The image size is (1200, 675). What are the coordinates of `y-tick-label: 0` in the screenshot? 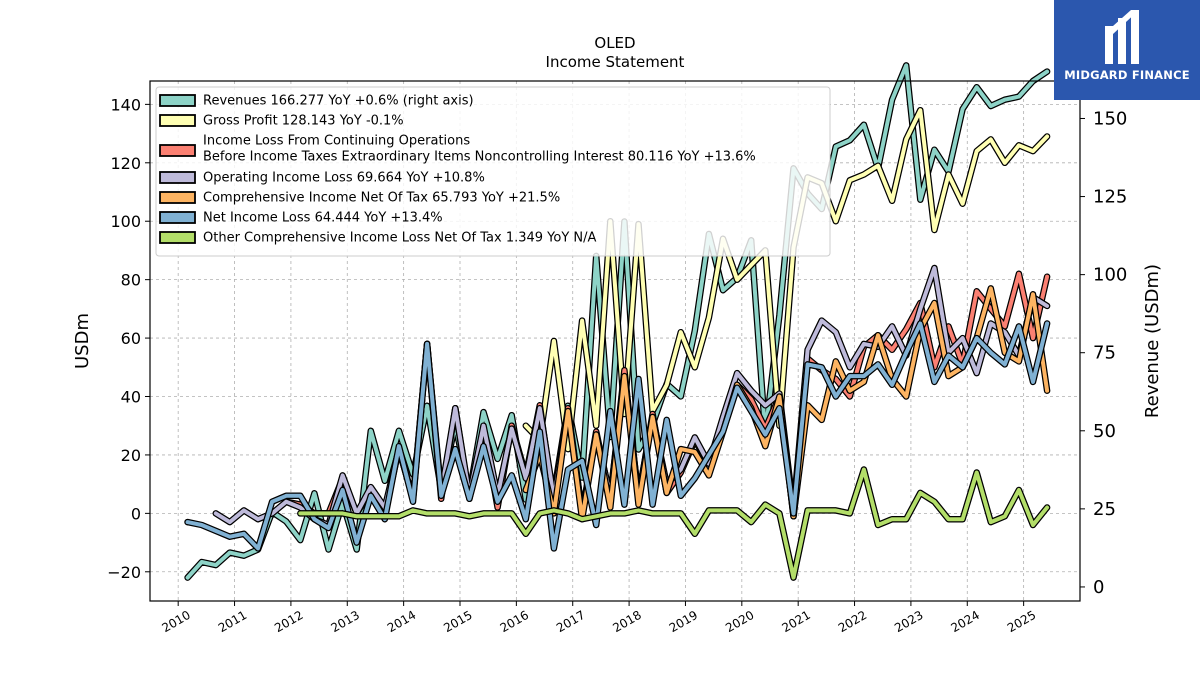 It's located at (136, 513).